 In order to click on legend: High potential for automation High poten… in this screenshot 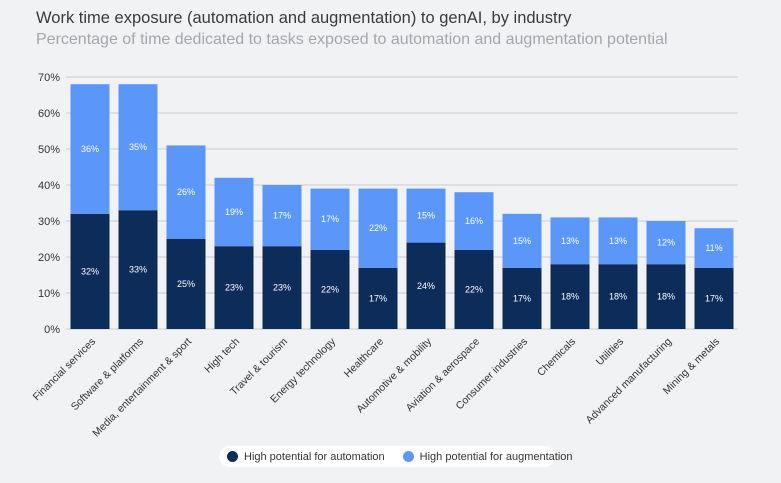, I will do `click(396, 456)`.